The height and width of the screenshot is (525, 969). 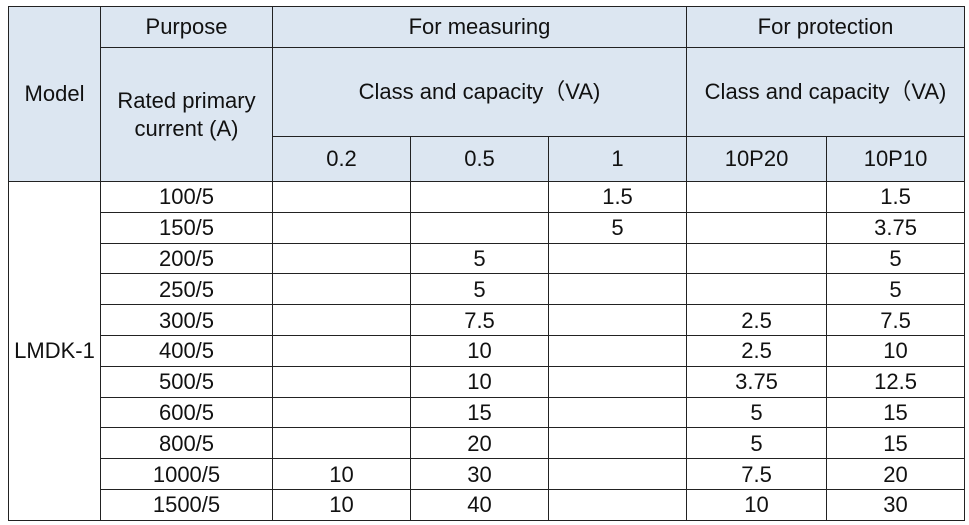 I want to click on current-cell: 100/5, so click(x=186, y=197).